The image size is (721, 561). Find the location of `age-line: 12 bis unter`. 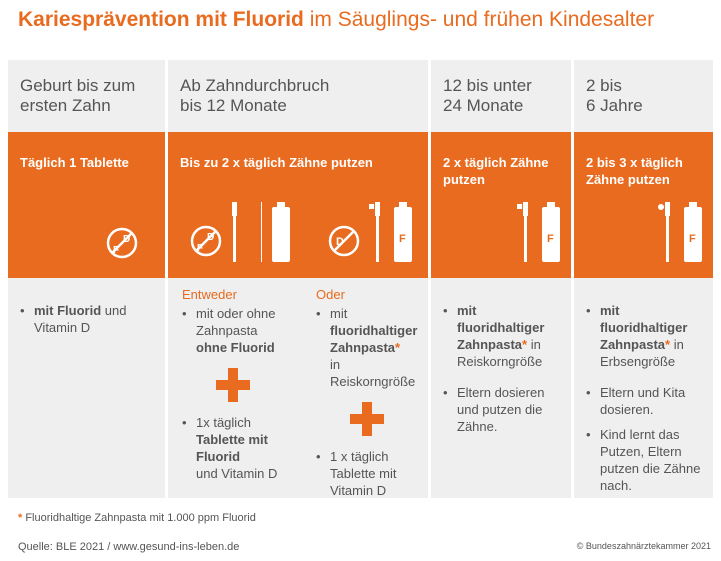

age-line: 12 bis unter is located at coordinates (487, 85).